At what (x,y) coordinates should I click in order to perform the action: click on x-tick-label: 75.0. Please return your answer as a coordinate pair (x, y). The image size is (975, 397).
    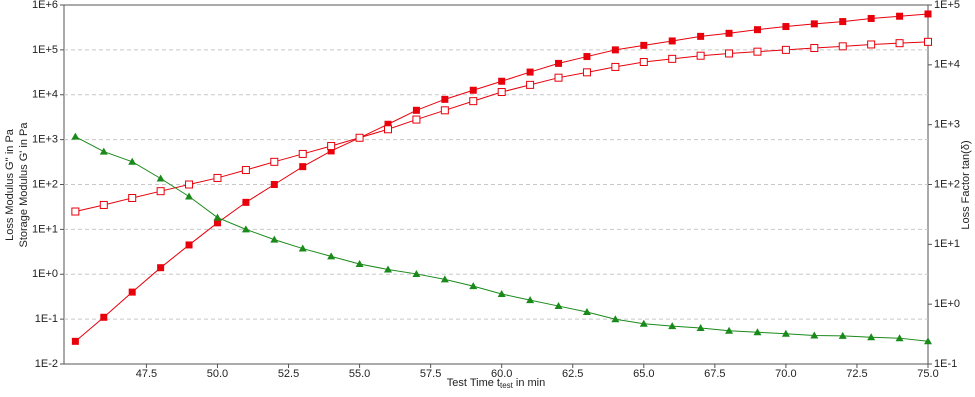
    Looking at the image, I should click on (927, 374).